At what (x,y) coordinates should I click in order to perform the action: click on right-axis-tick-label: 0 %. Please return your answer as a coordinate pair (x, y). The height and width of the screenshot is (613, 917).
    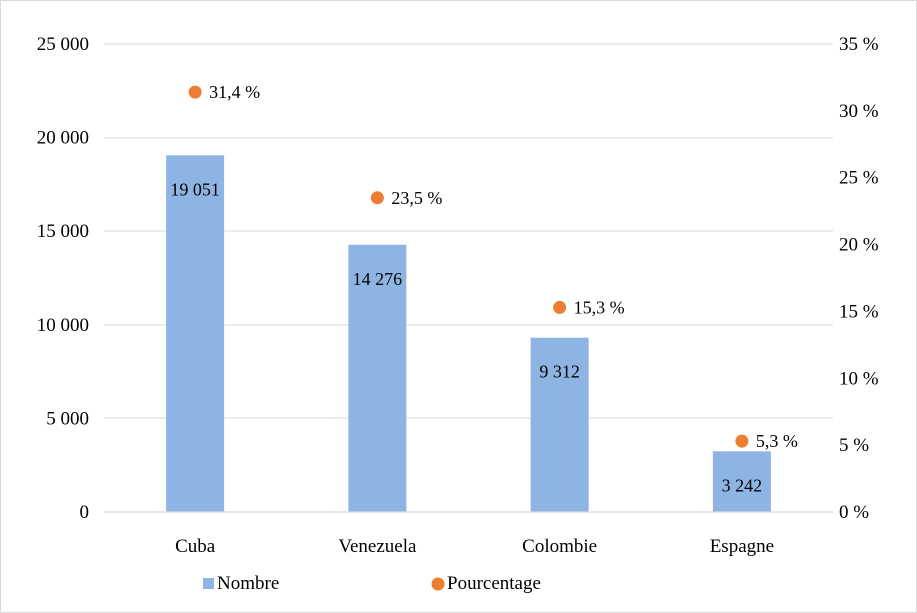
    Looking at the image, I should click on (854, 512).